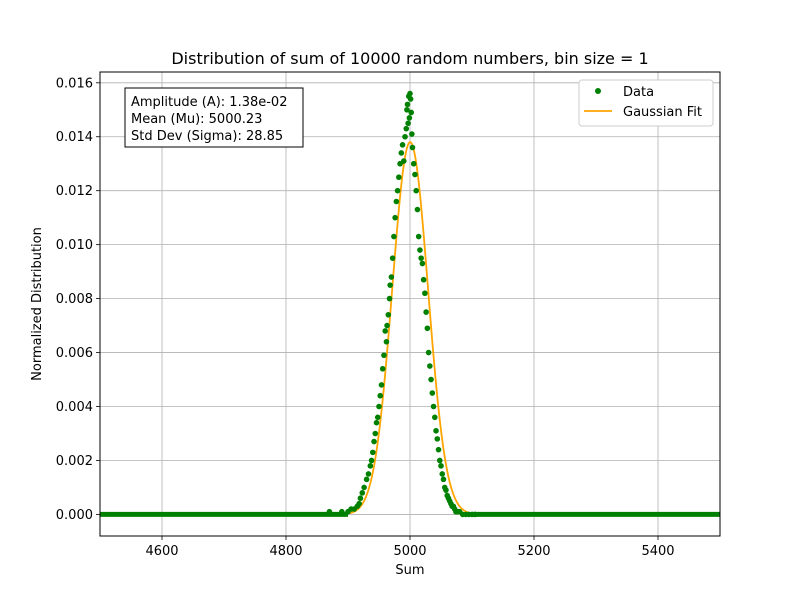  What do you see at coordinates (37, 304) in the screenshot?
I see `y-axis-label: Normalized Distribution` at bounding box center [37, 304].